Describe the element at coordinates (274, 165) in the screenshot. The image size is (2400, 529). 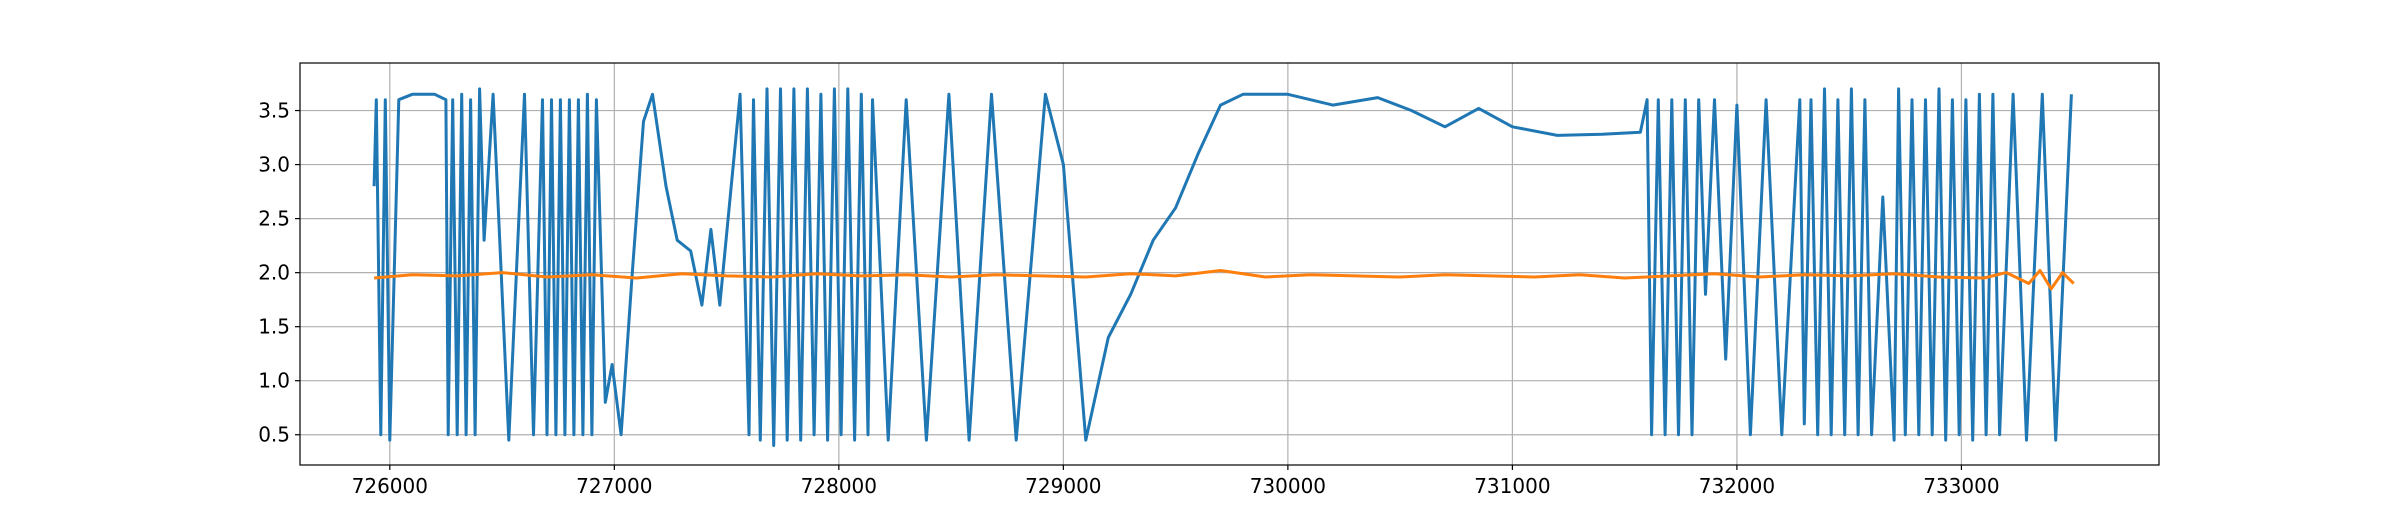
I see `y-tick-label: 3.0` at that location.